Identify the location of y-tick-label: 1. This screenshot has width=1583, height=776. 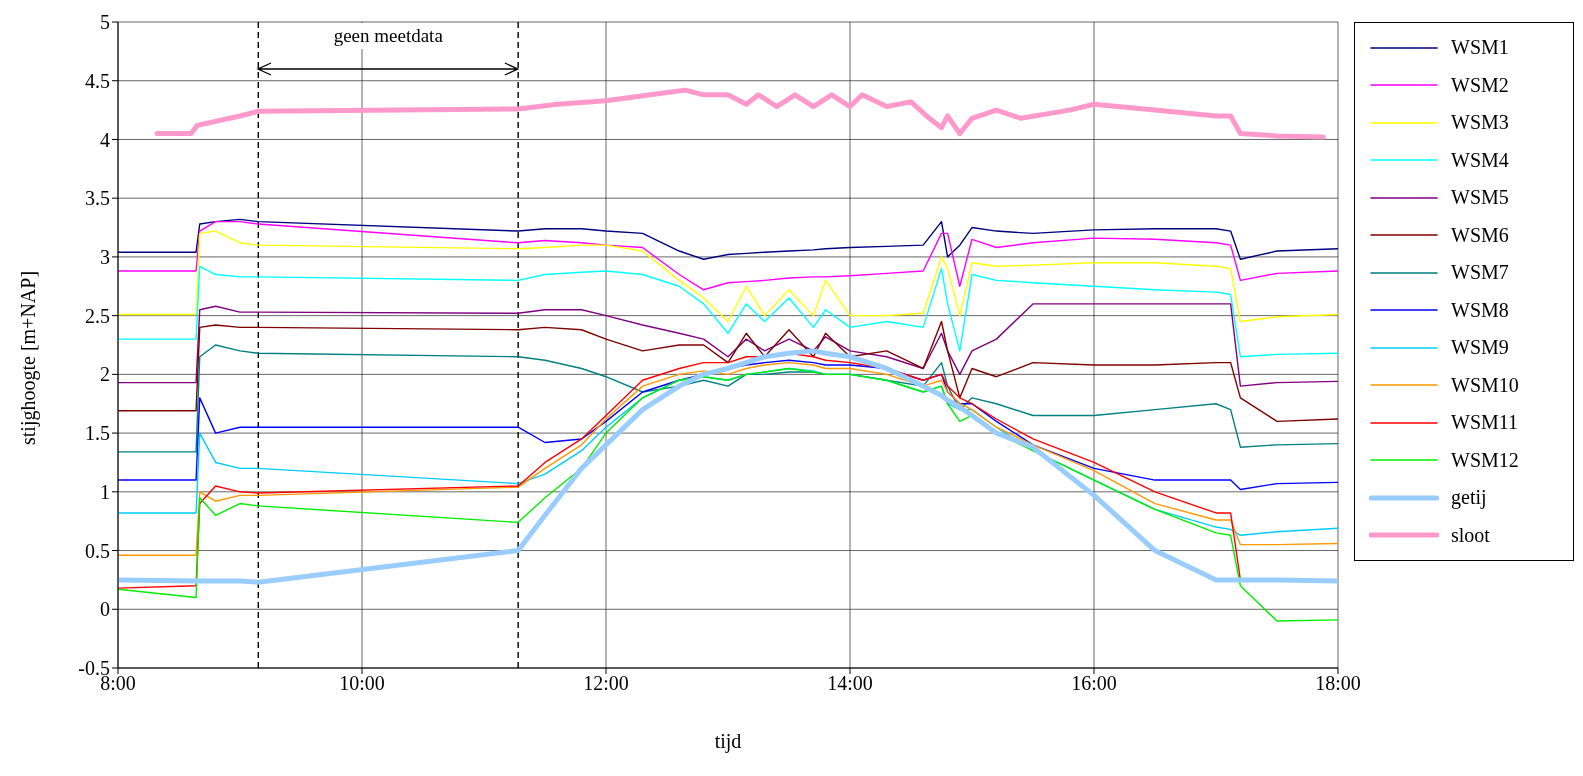
(105, 491).